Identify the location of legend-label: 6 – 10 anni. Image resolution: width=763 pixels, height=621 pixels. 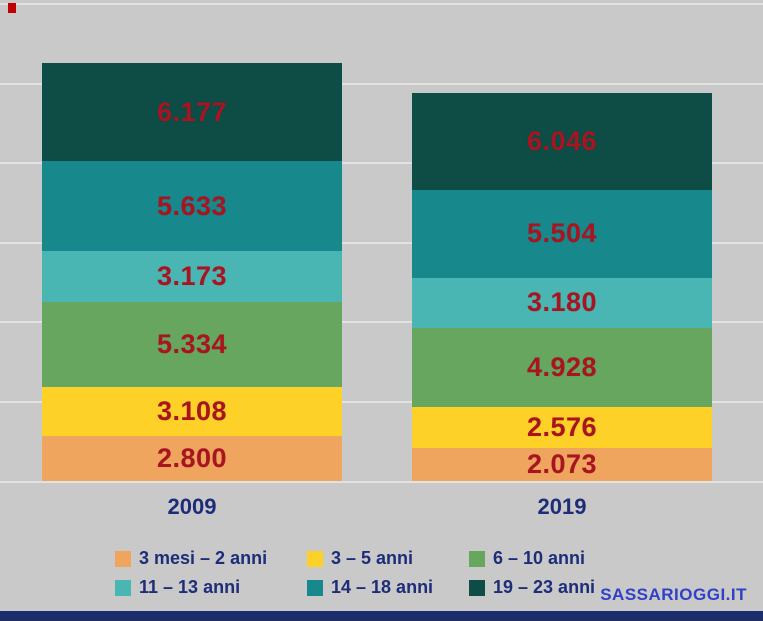
(539, 558).